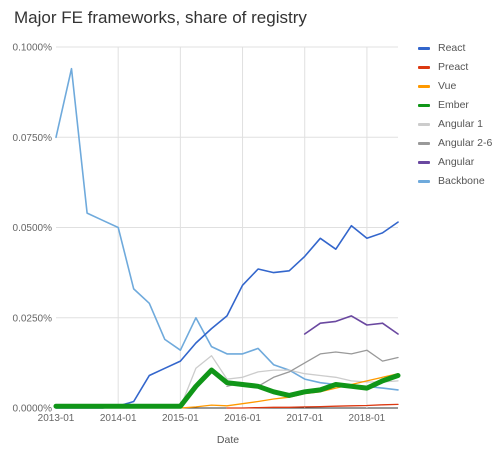  What do you see at coordinates (33, 48) in the screenshot?
I see `y-tick-label: 0.1000%` at bounding box center [33, 48].